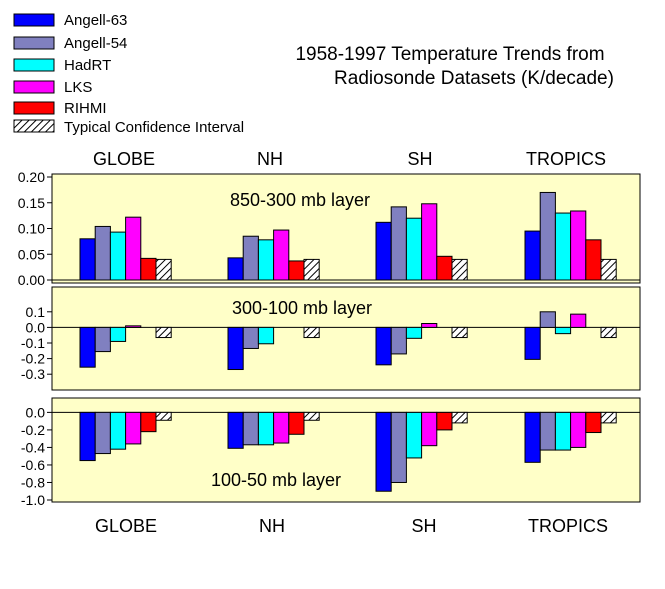 The width and height of the screenshot is (665, 589). I want to click on legend-item: LKS, so click(52, 87).